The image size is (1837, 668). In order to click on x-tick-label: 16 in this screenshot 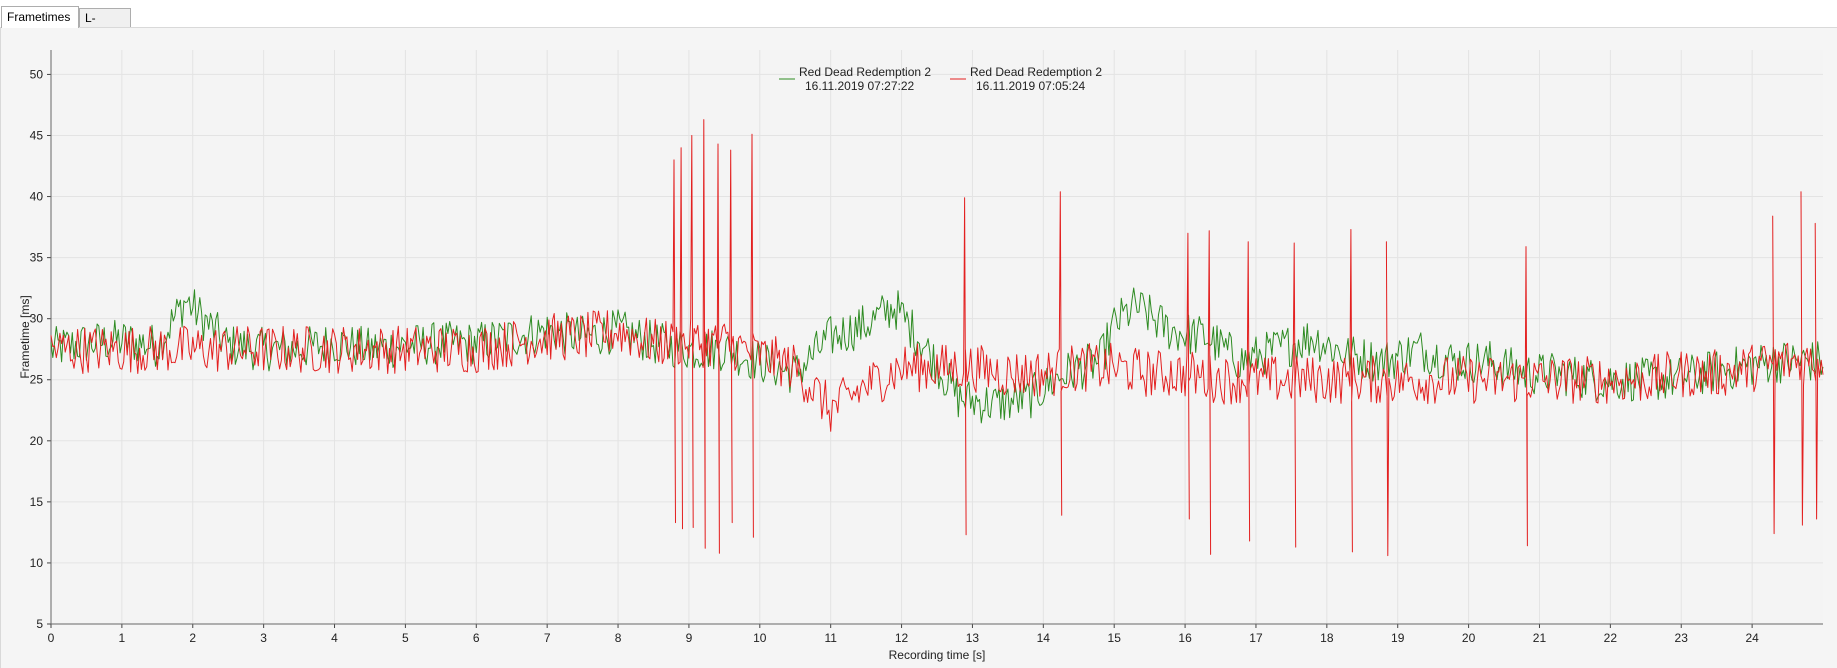, I will do `click(1185, 638)`.